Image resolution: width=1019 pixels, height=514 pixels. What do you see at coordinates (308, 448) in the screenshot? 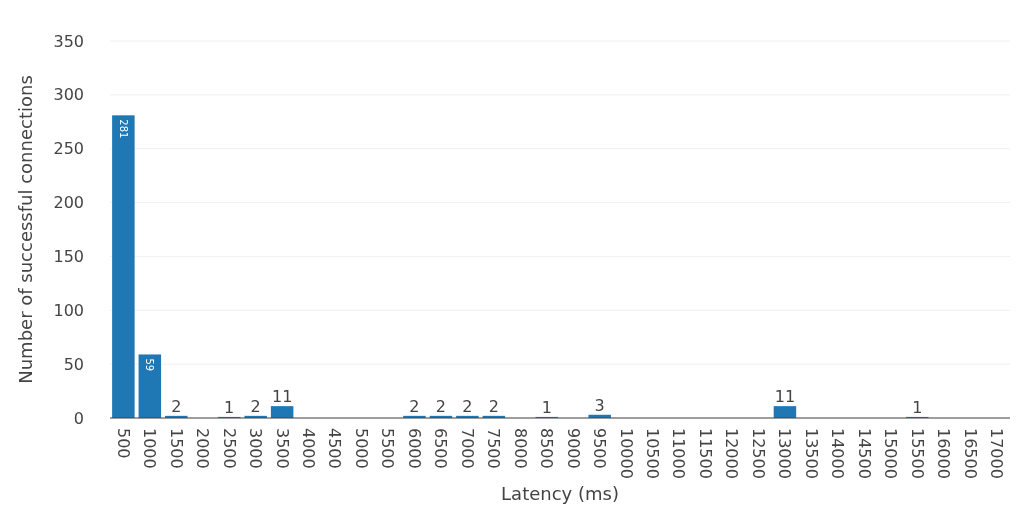
I see `x-tick-label: 4000` at bounding box center [308, 448].